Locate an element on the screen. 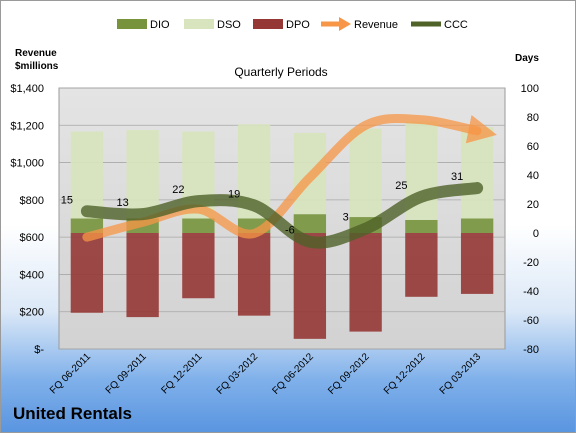  category-label: FQ 06-2012 is located at coordinates (293, 374).